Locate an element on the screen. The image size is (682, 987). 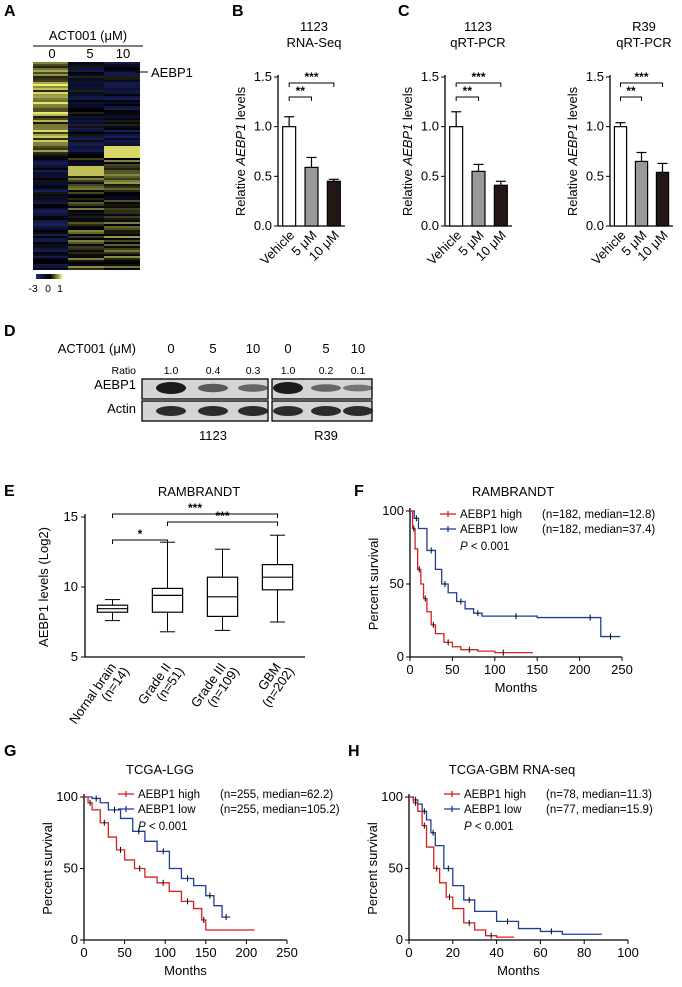
significance-label: ** is located at coordinates (631, 91).